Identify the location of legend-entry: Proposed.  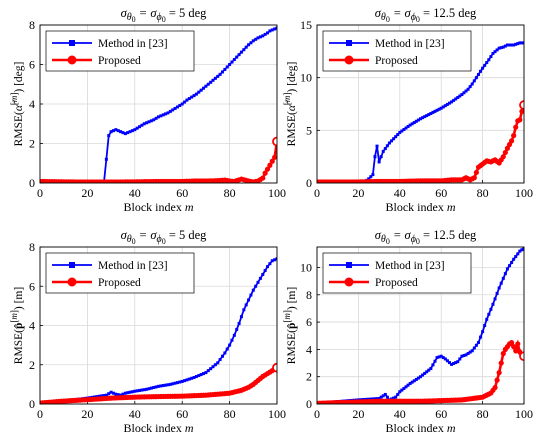
(373, 283).